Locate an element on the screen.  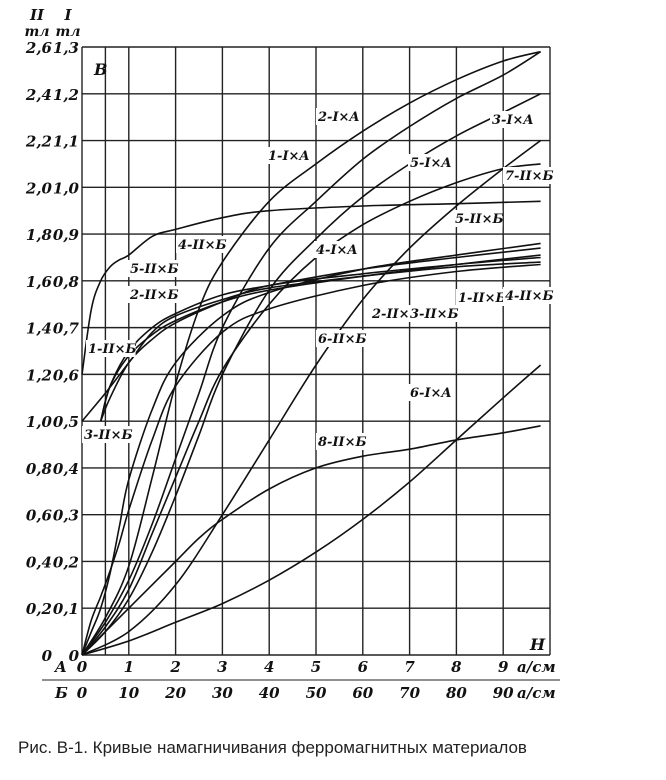
curve-label-5: 5-II×Б is located at coordinates (479, 219).